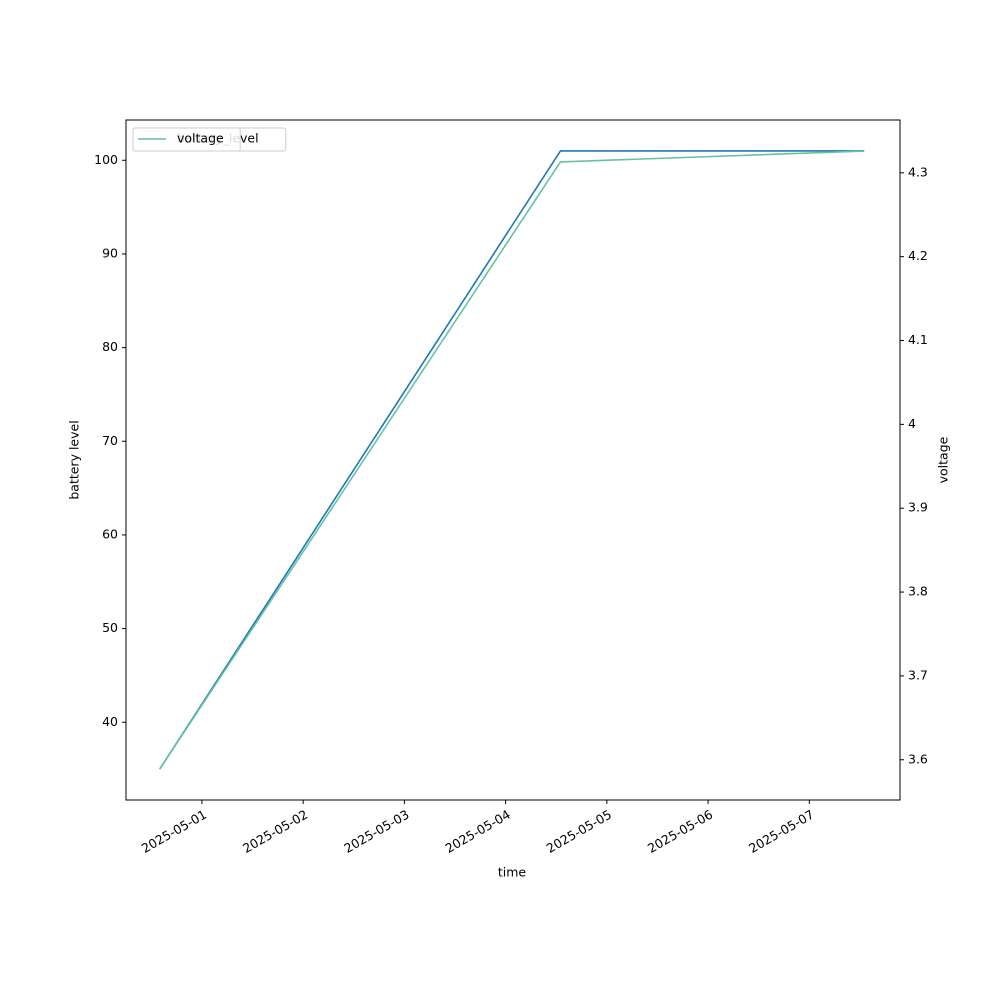 This screenshot has height=1000, width=1000. Describe the element at coordinates (912, 423) in the screenshot. I see `y2-tick-label: 4` at that location.